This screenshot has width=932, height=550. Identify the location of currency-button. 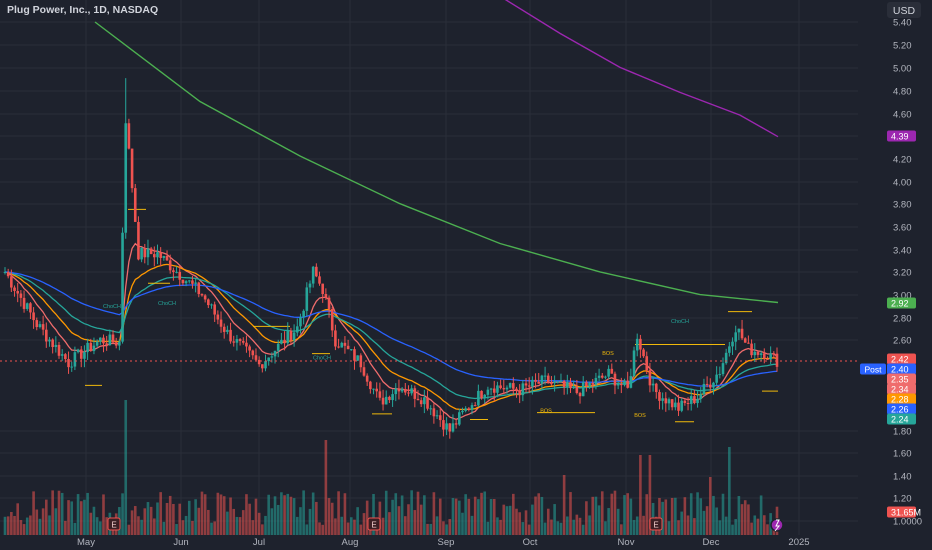
(904, 10).